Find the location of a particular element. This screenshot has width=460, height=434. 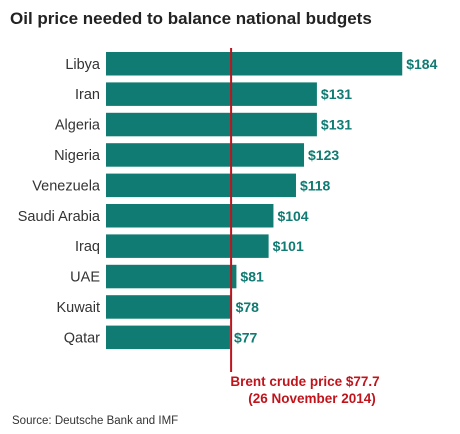

value-label: $104 is located at coordinates (292, 216).